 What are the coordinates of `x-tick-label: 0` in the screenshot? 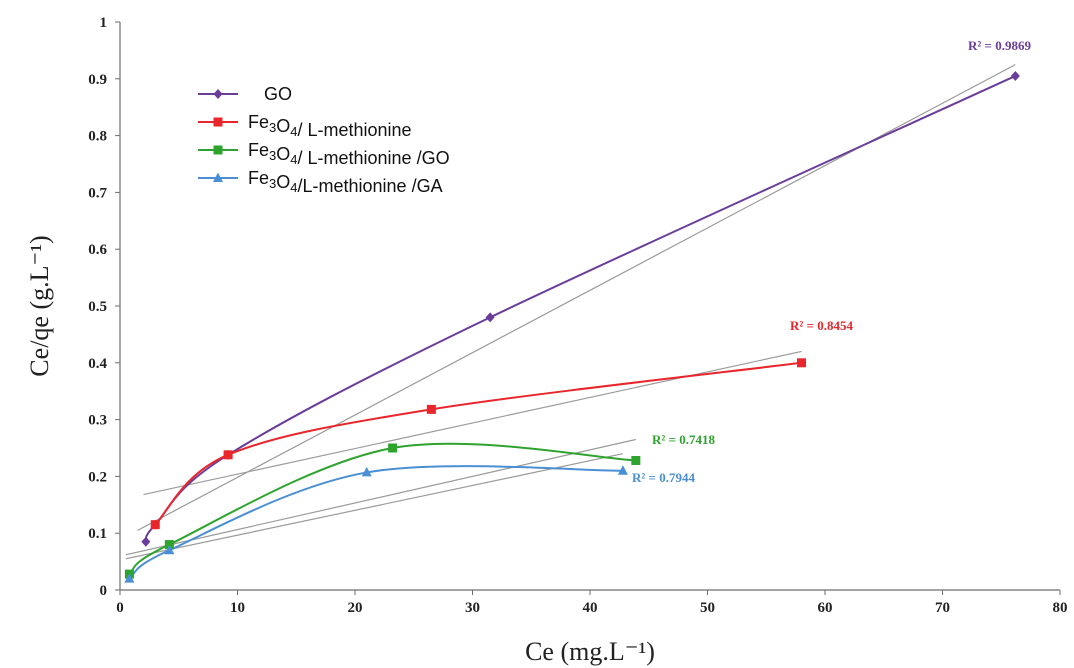 It's located at (120, 608).